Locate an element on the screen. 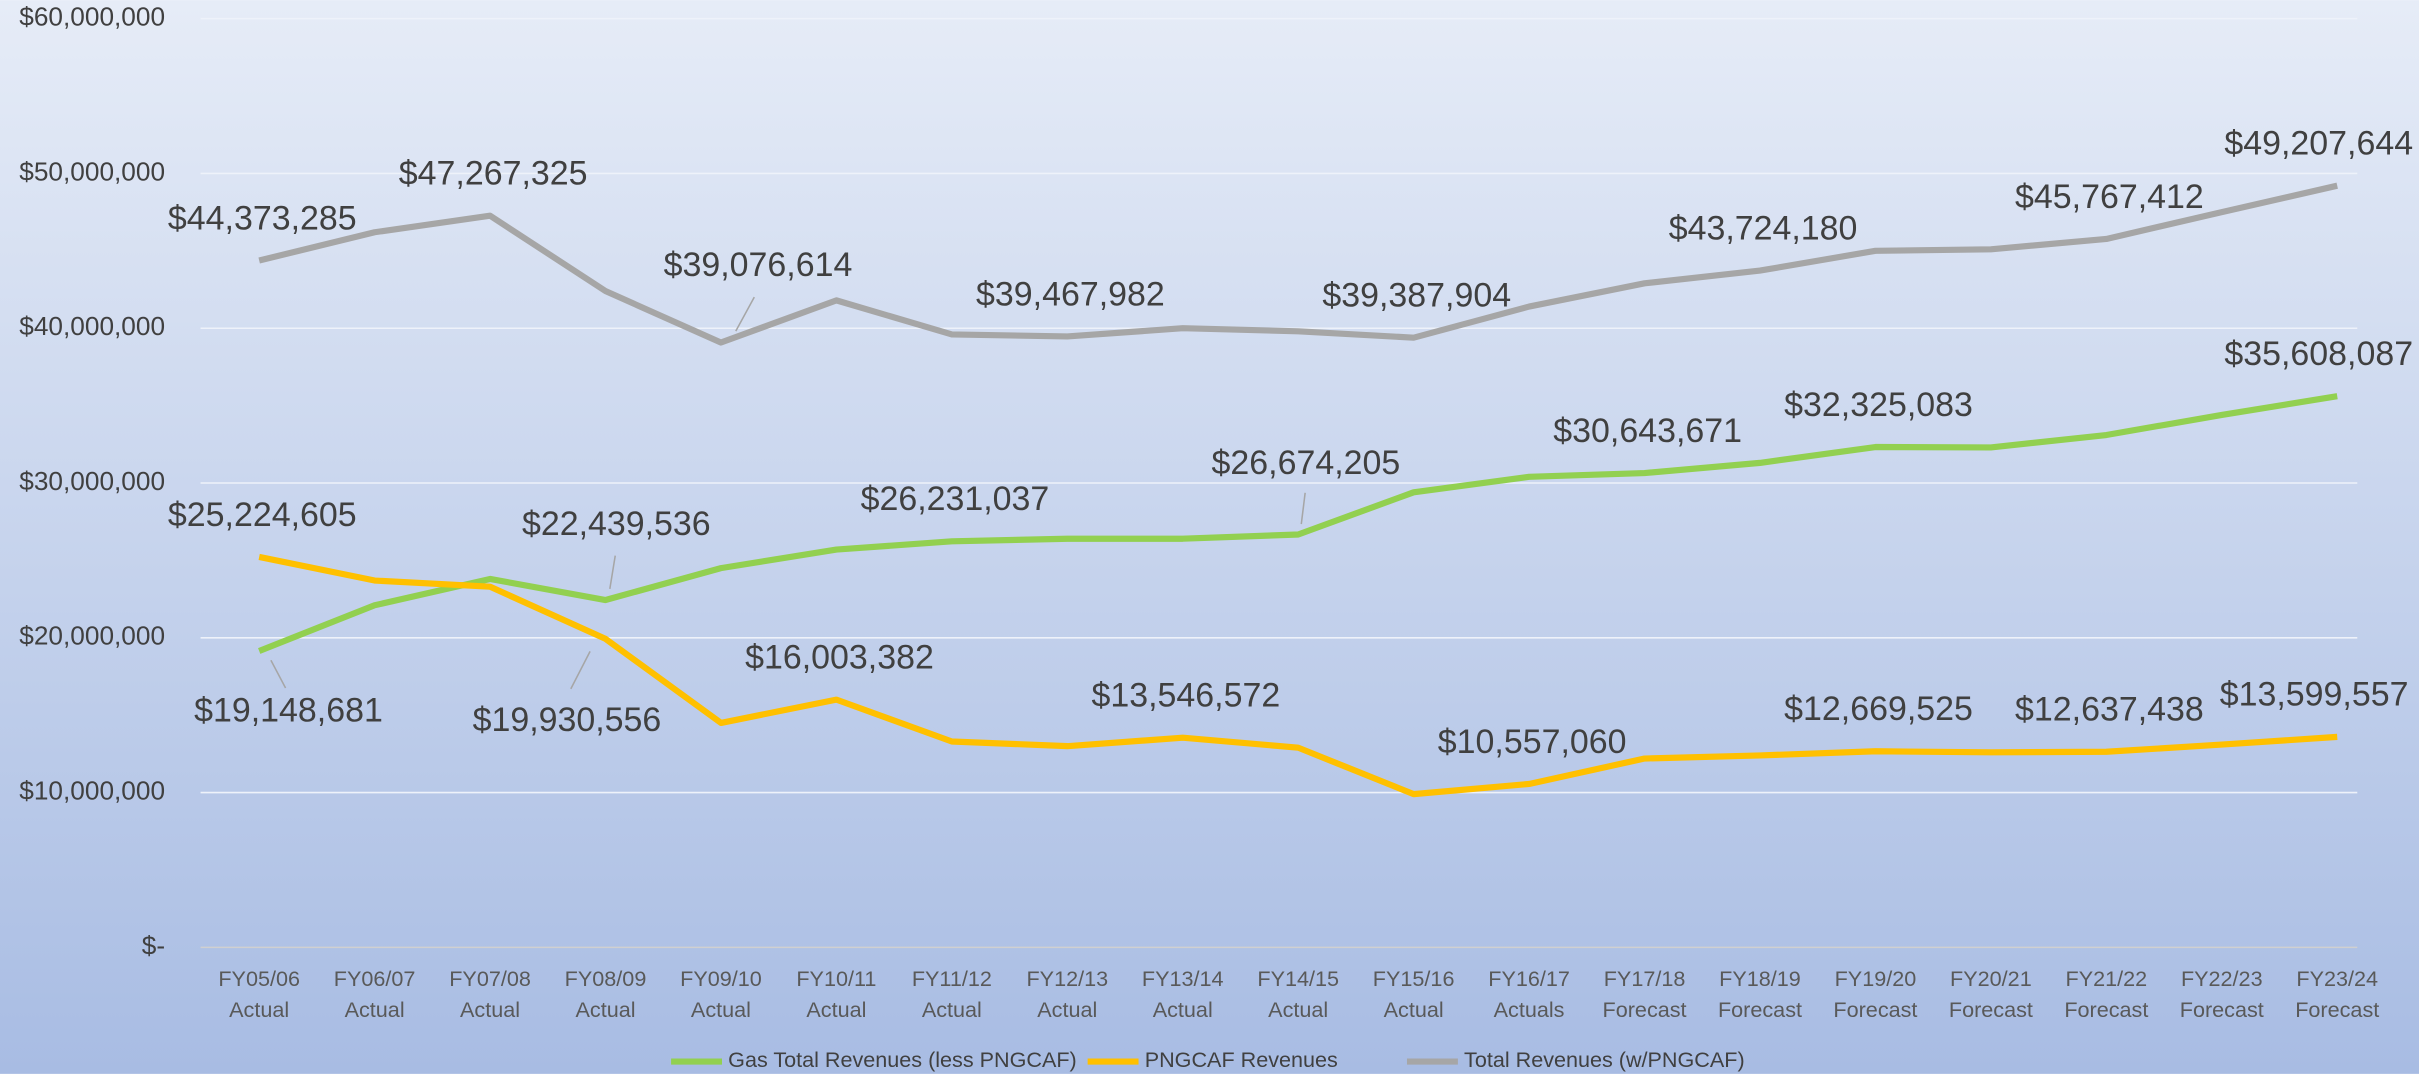 This screenshot has height=1074, width=2419. x-tick-label-box: FY20/21 Forecast is located at coordinates (1990, 993).